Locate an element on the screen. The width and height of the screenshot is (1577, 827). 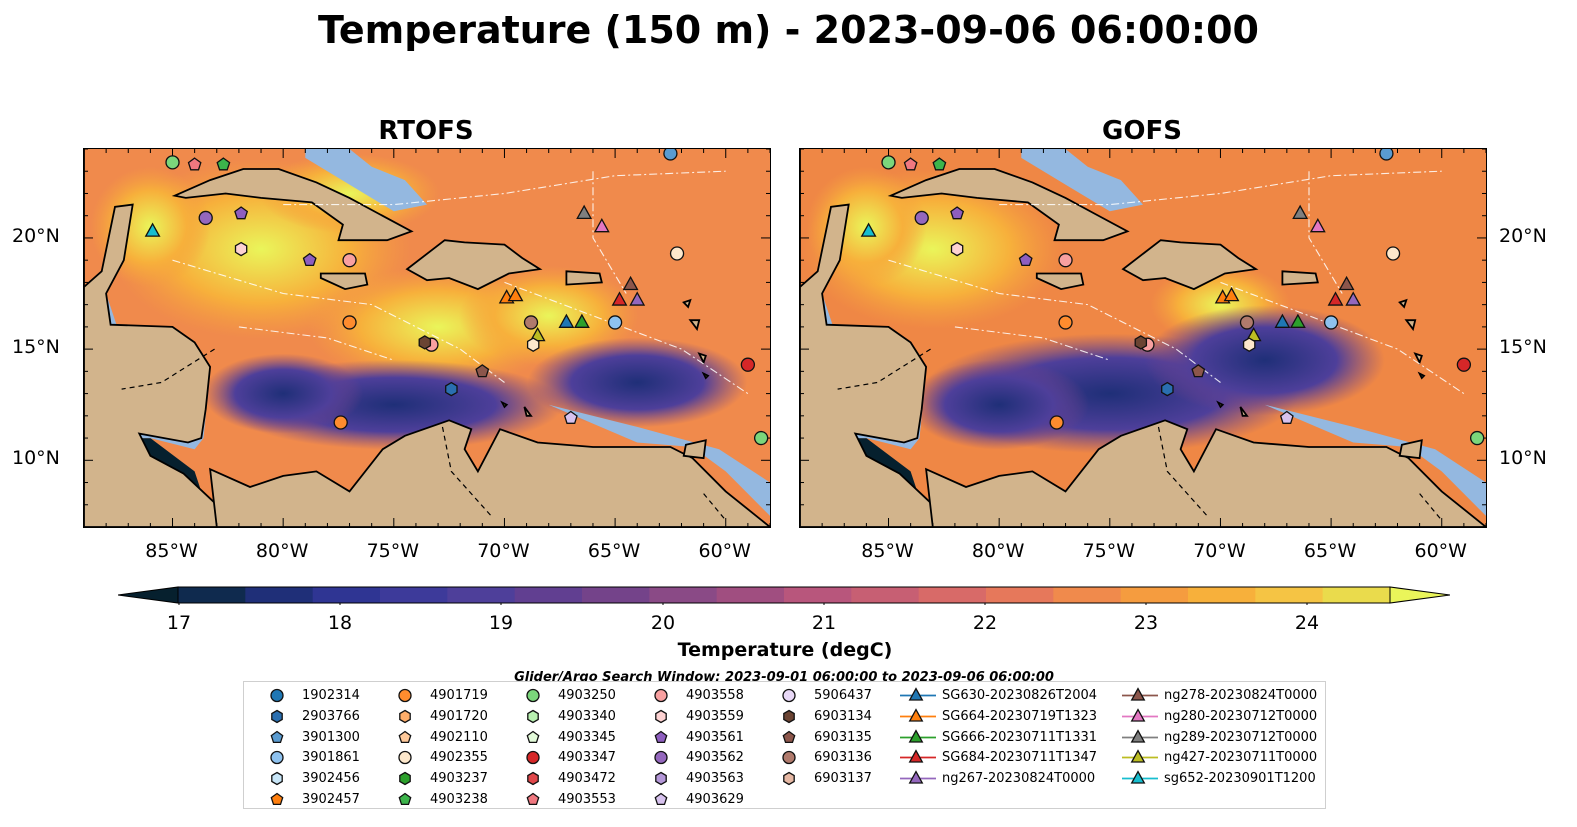
legend-label: 4903558 is located at coordinates (715, 695).